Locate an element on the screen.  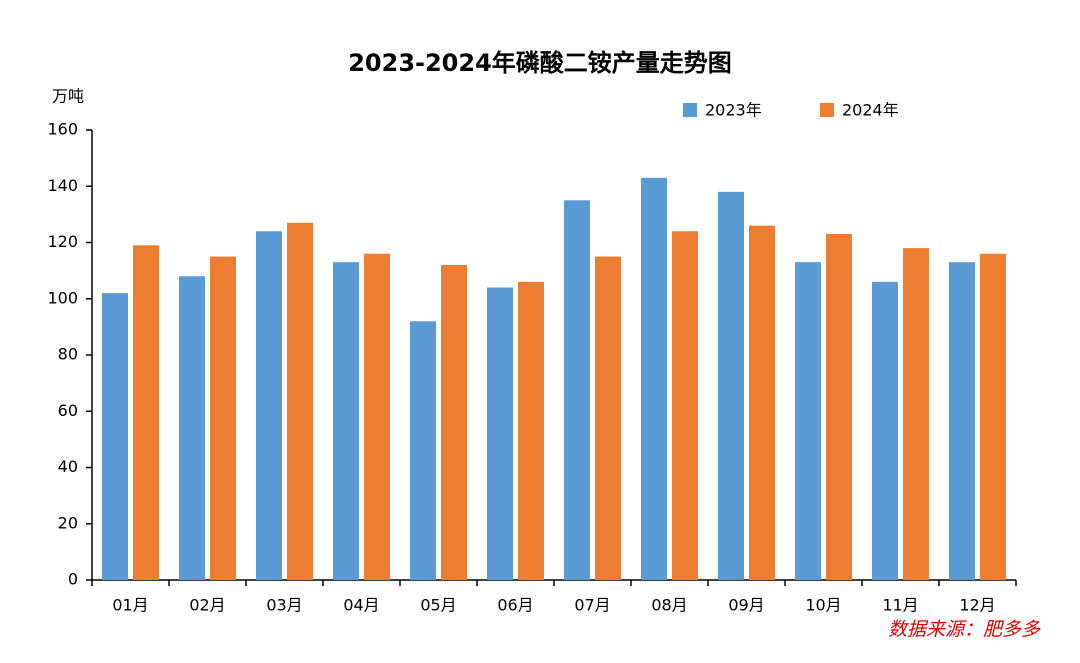
y-tick-label: 60 is located at coordinates (68, 410).